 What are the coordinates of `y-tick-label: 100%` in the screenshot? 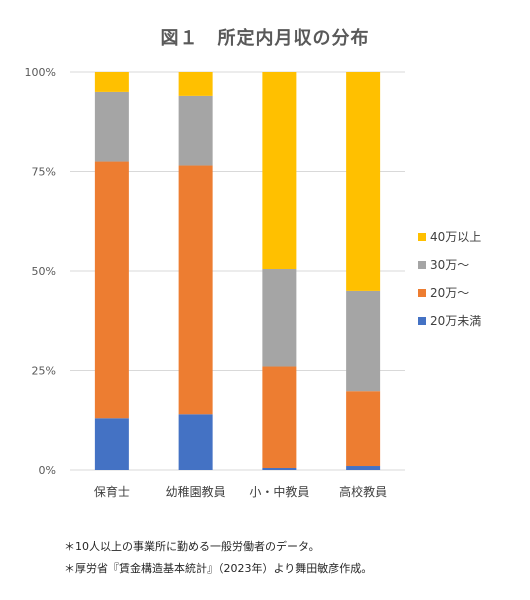 It's located at (40, 72).